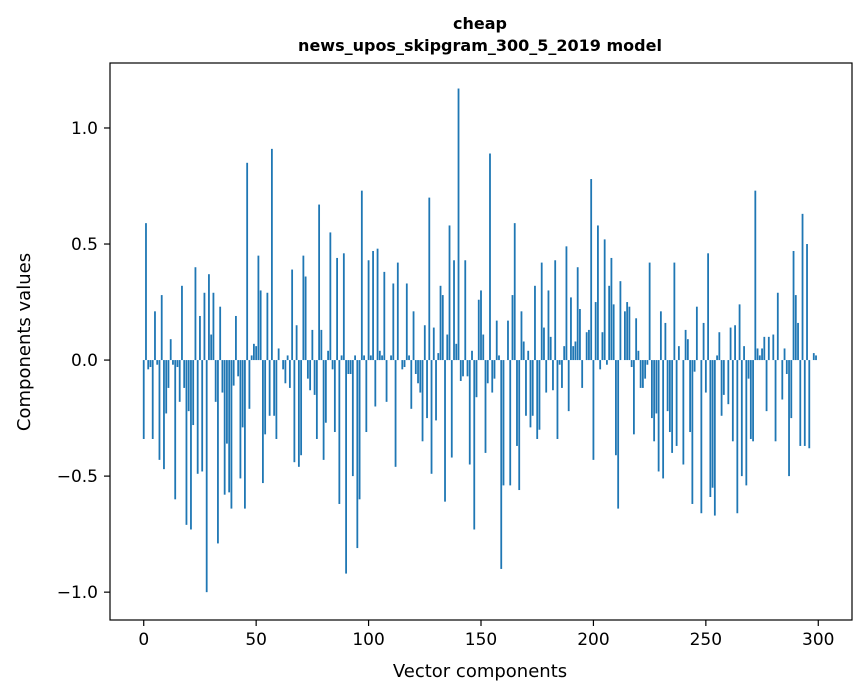 This screenshot has height=696, width=867. What do you see at coordinates (706, 640) in the screenshot?
I see `x-tick-label: 250` at bounding box center [706, 640].